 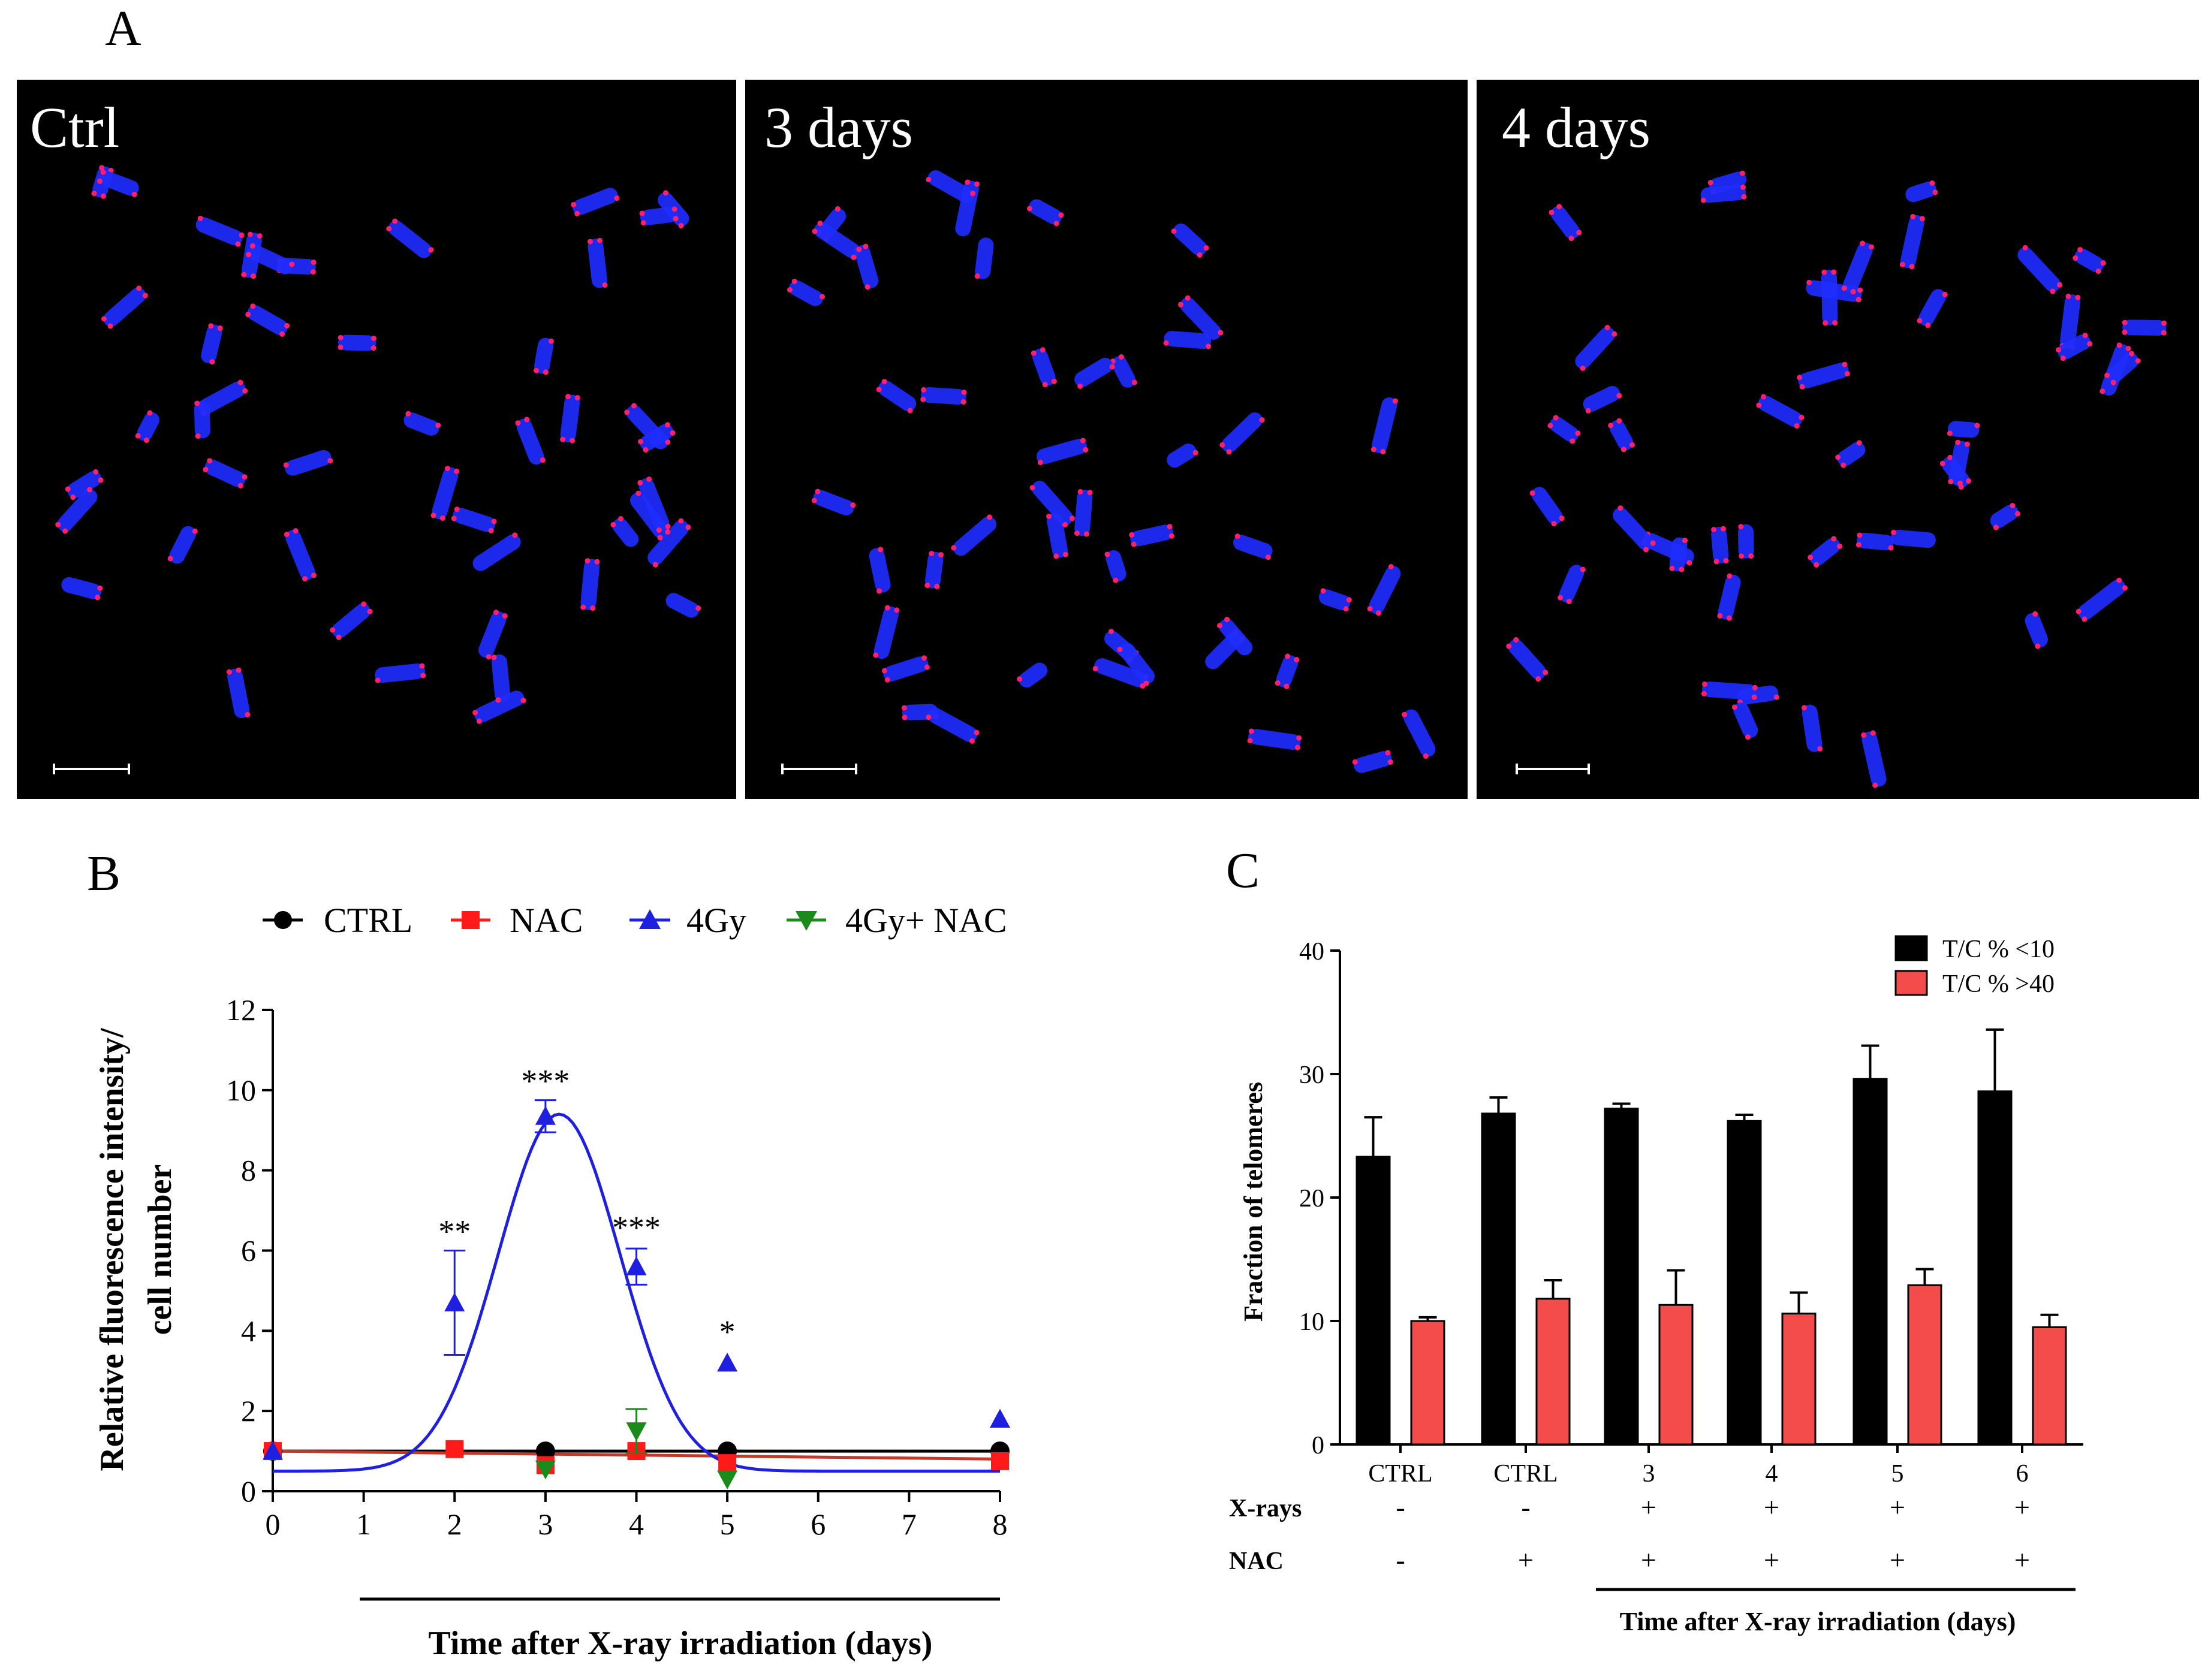 What do you see at coordinates (273, 1524) in the screenshot?
I see `x-tick-label: 0` at bounding box center [273, 1524].